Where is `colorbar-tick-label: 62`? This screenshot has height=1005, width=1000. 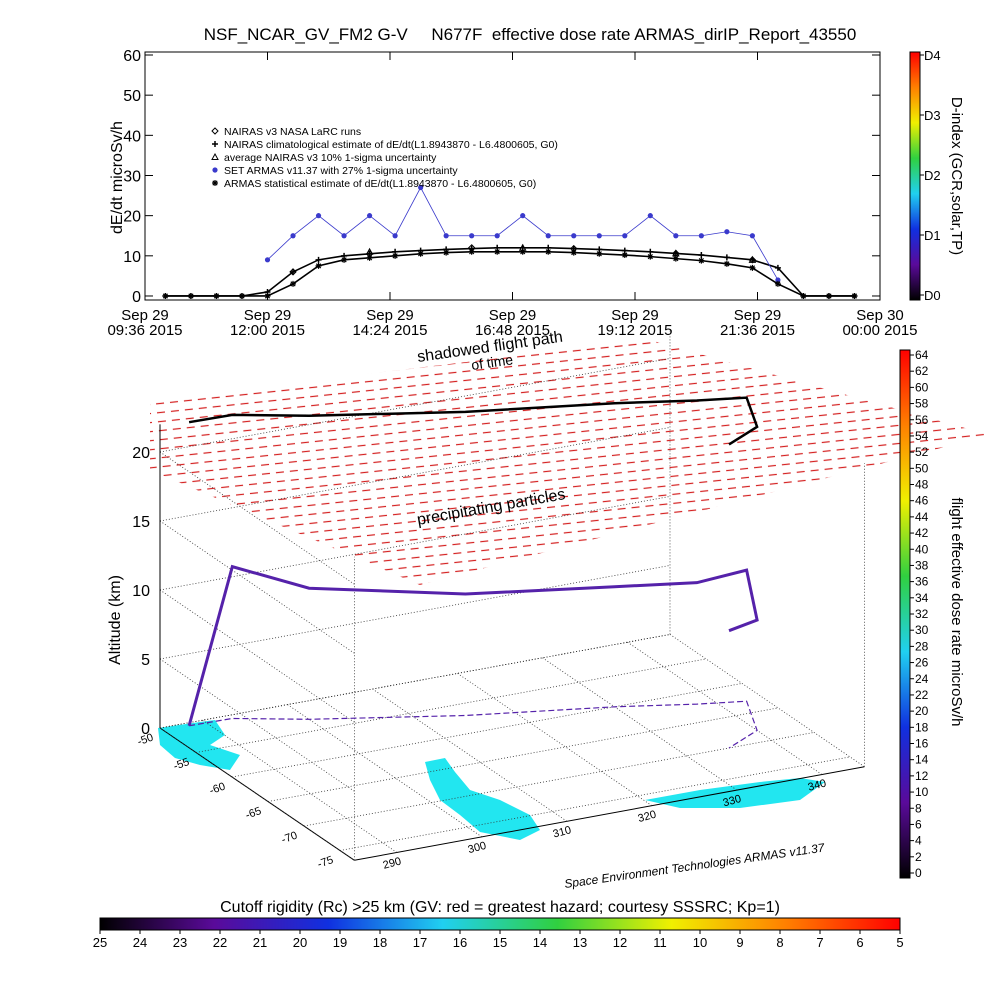
colorbar-tick-label: 62 is located at coordinates (922, 371).